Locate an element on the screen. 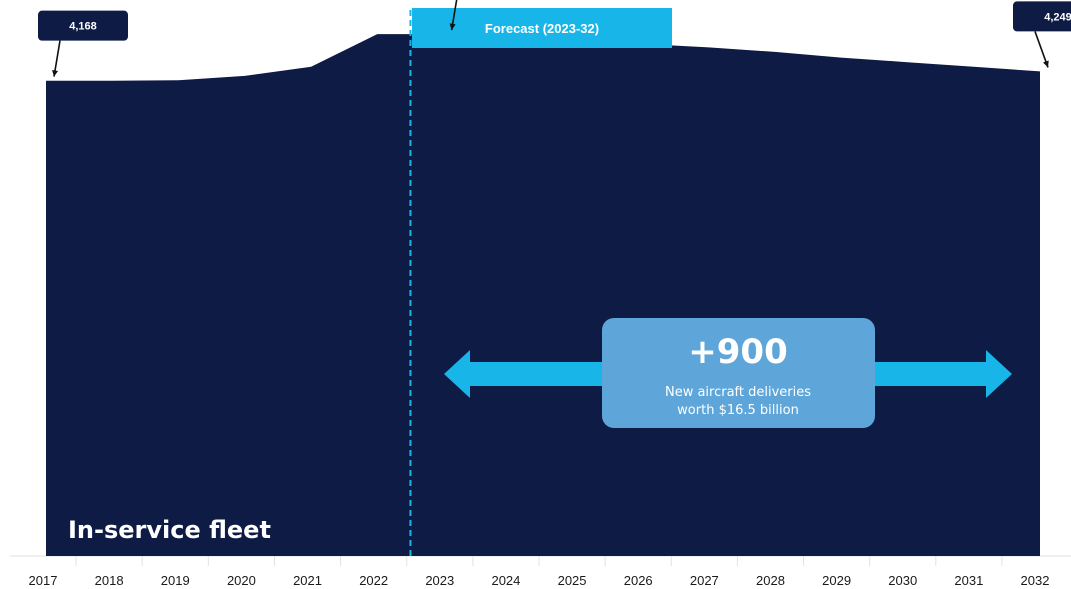 The height and width of the screenshot is (589, 1071). x-tick-label-2030: 2030 is located at coordinates (902, 580).